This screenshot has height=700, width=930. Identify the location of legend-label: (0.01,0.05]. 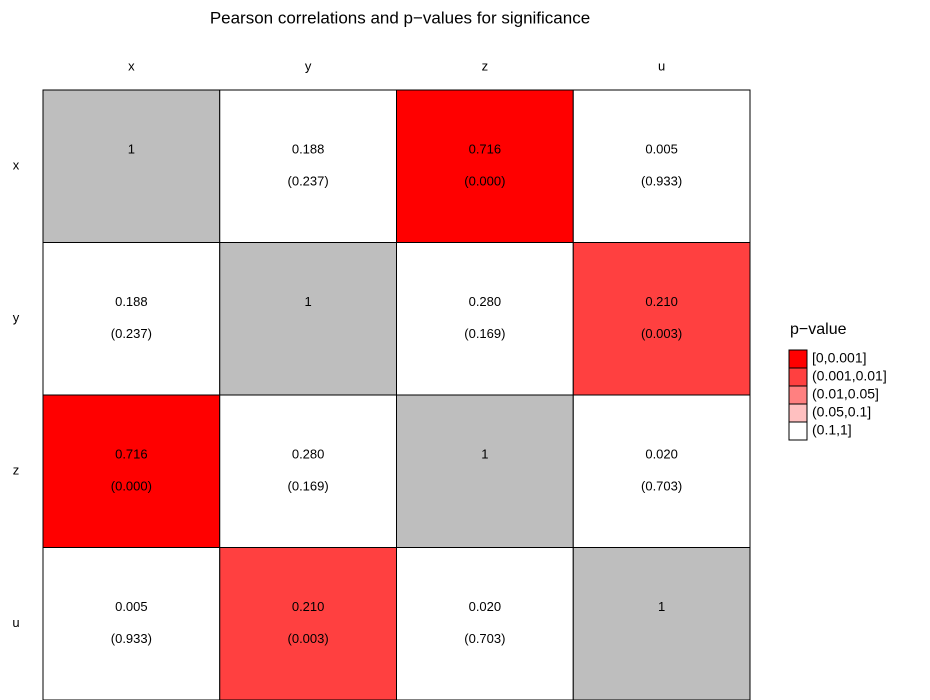
(845, 394).